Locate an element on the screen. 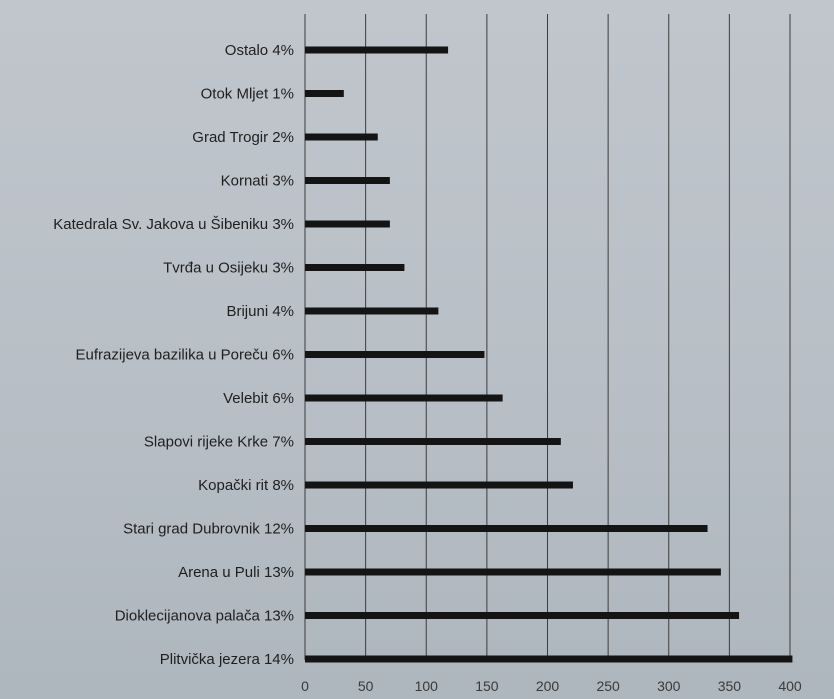 This screenshot has height=699, width=834. category-label: Plitvička jezera 14% is located at coordinates (227, 659).